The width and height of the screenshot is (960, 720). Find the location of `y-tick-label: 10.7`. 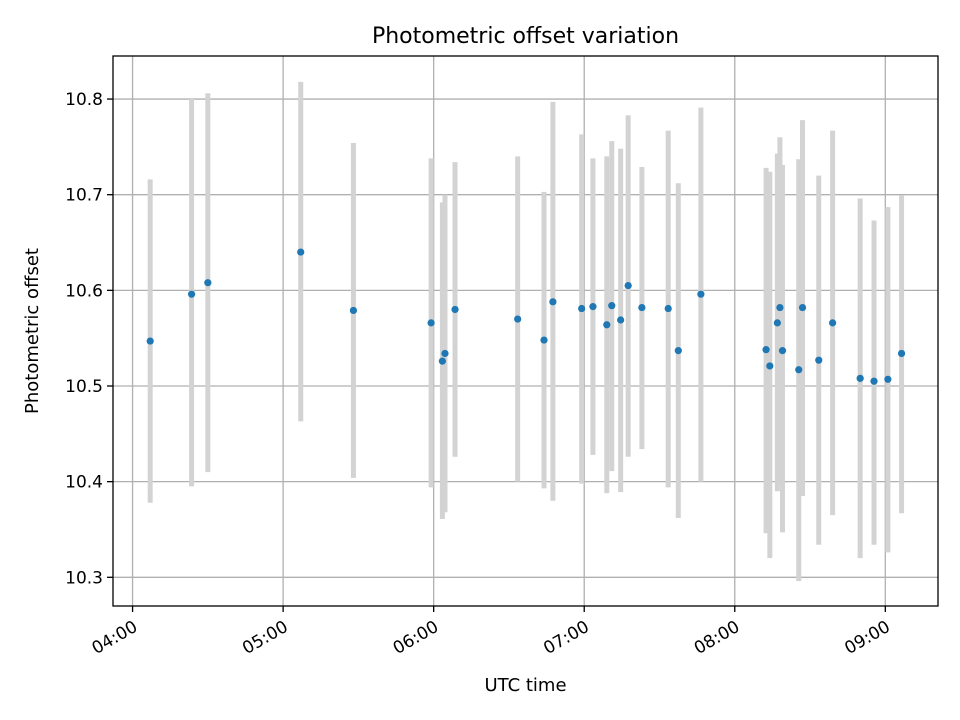

y-tick-label: 10.7 is located at coordinates (84, 196).